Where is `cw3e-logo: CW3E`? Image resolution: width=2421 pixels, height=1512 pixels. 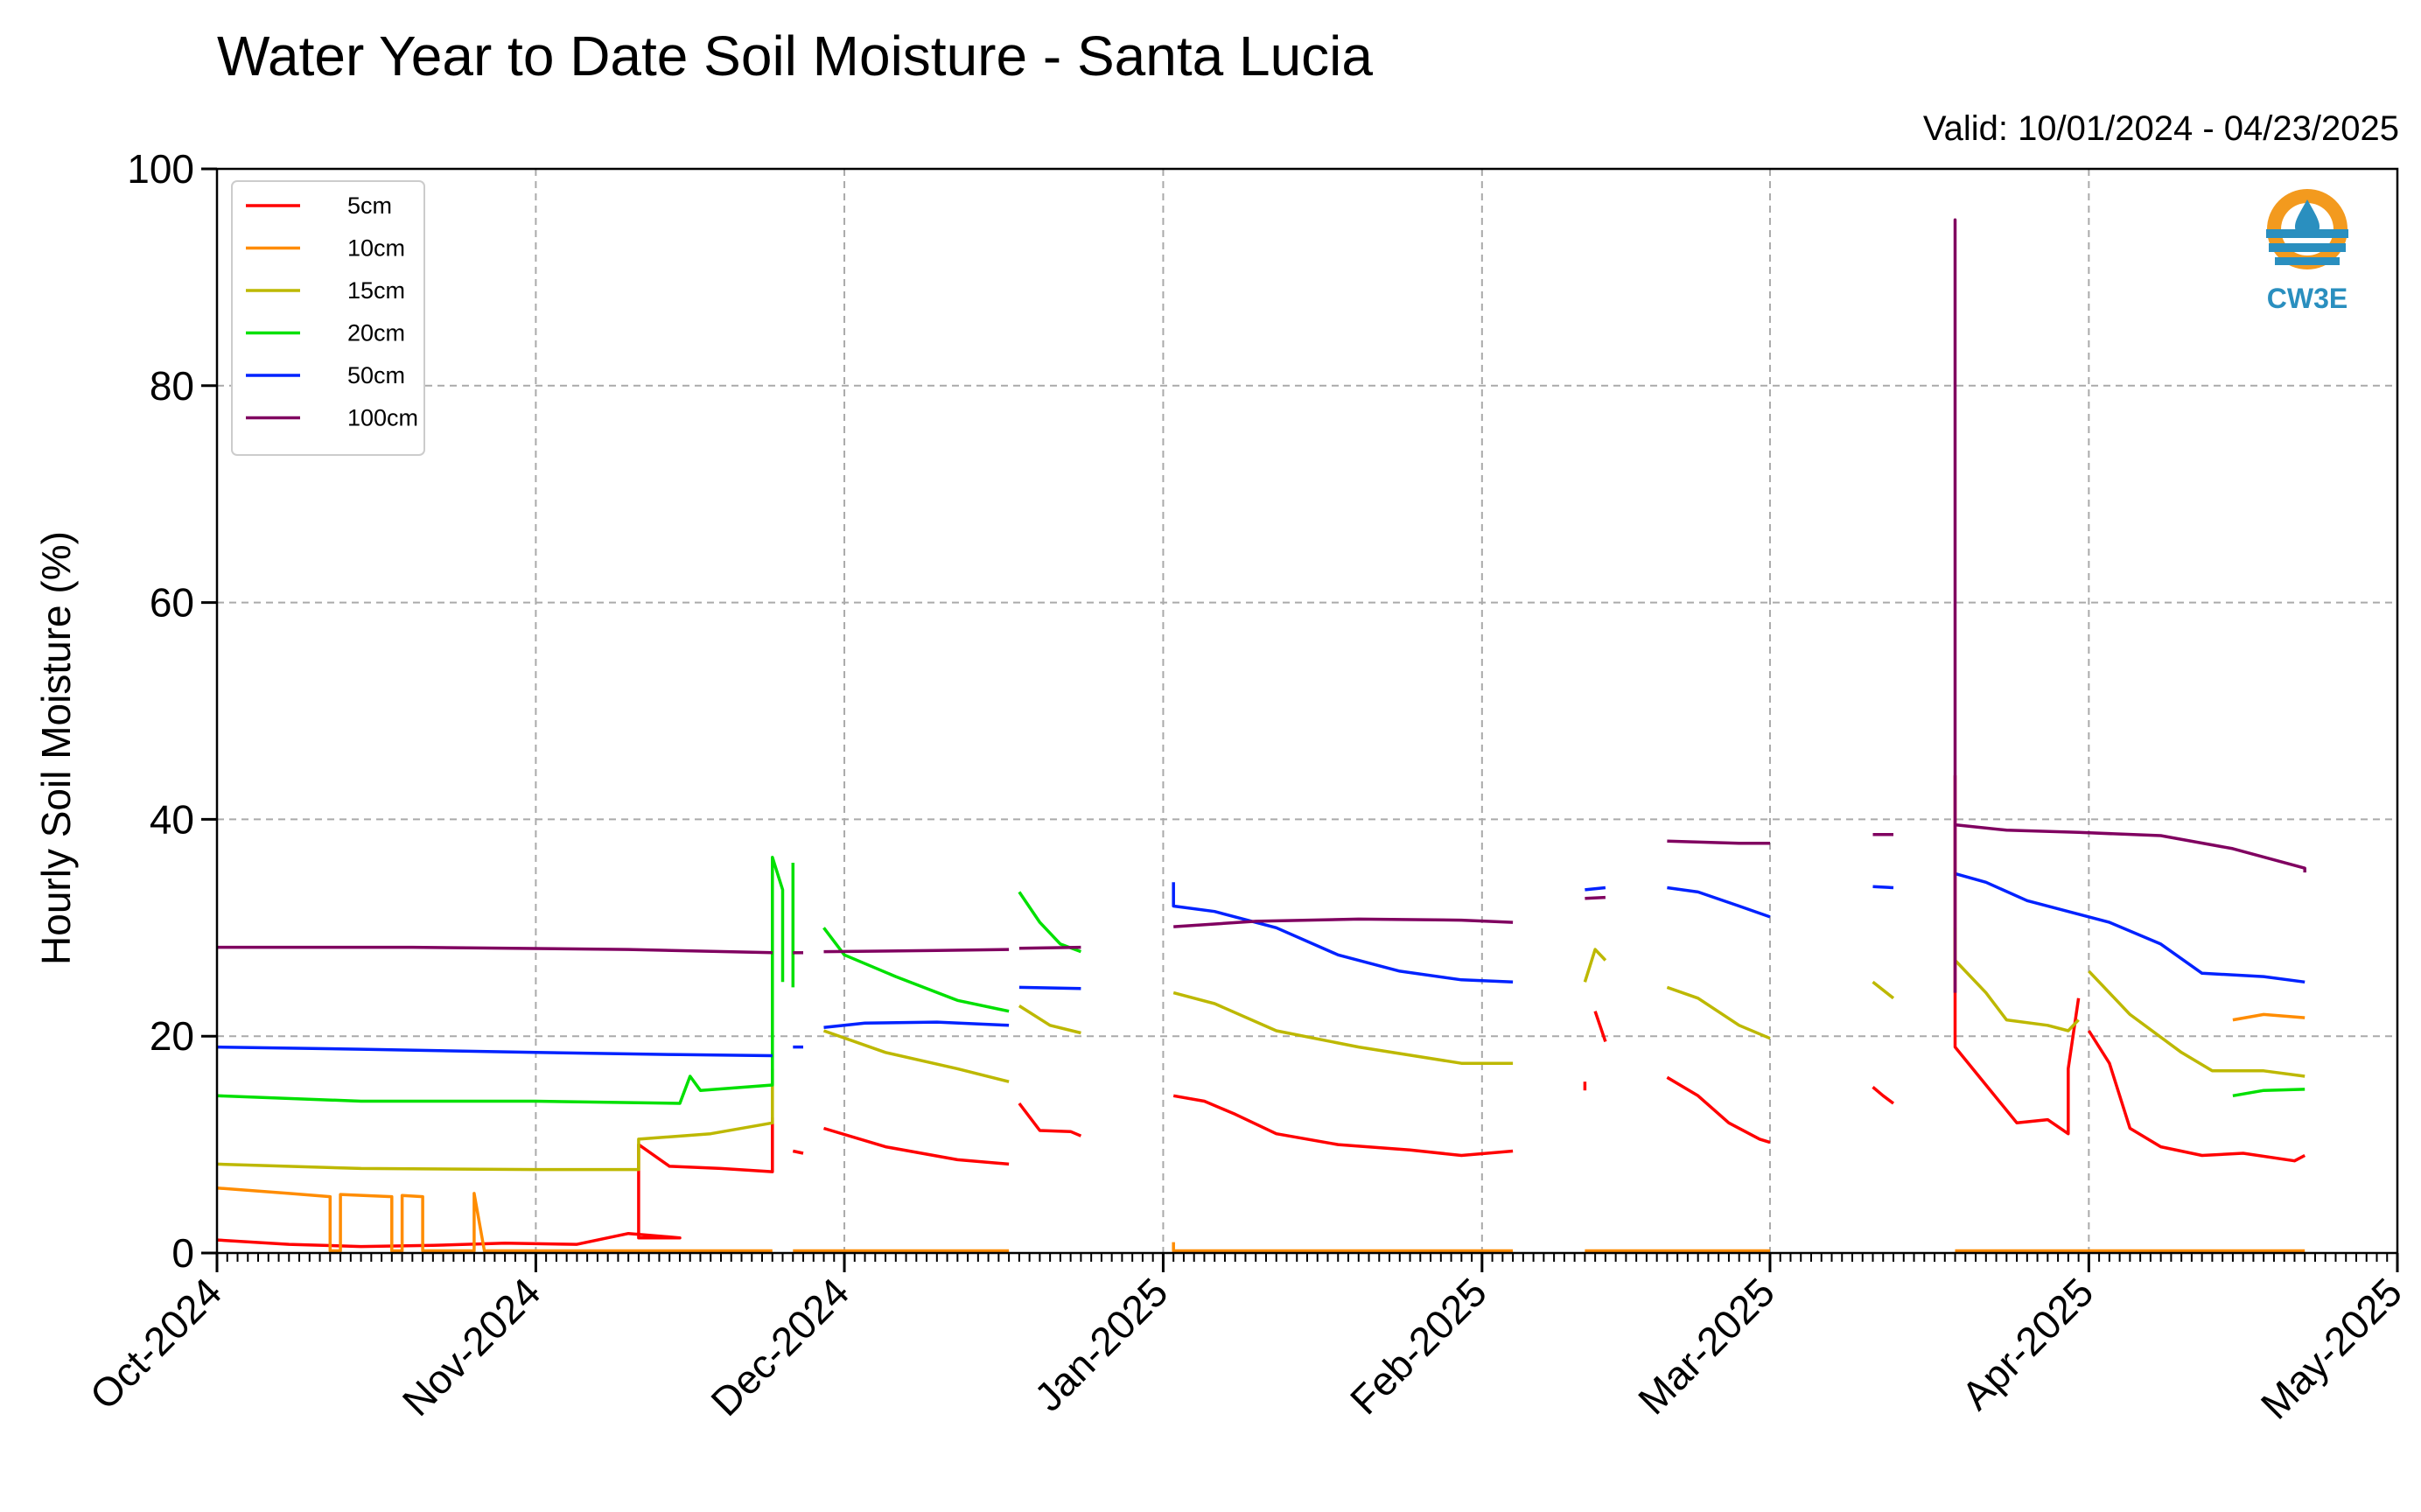
cw3e-logo: CW3E is located at coordinates (2307, 251).